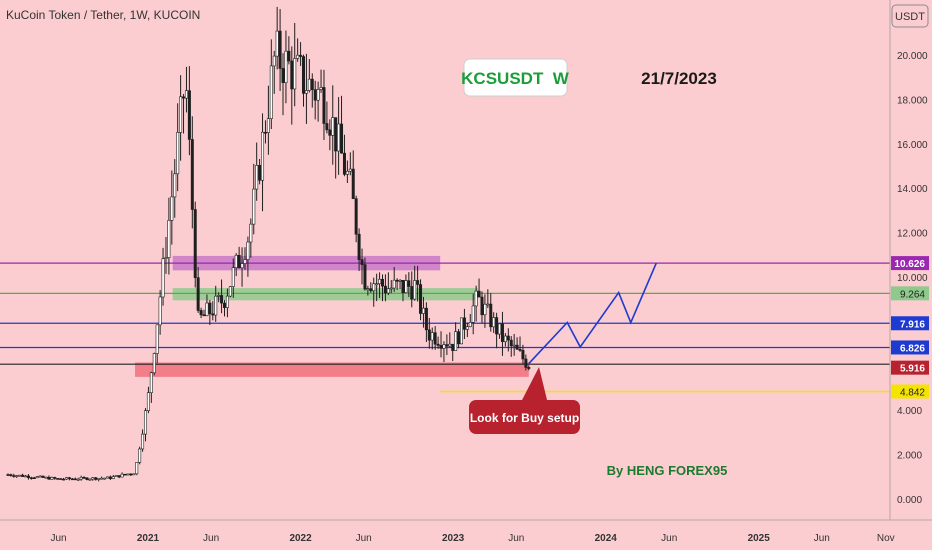  I want to click on price-level-badge: 5.916, so click(910, 367).